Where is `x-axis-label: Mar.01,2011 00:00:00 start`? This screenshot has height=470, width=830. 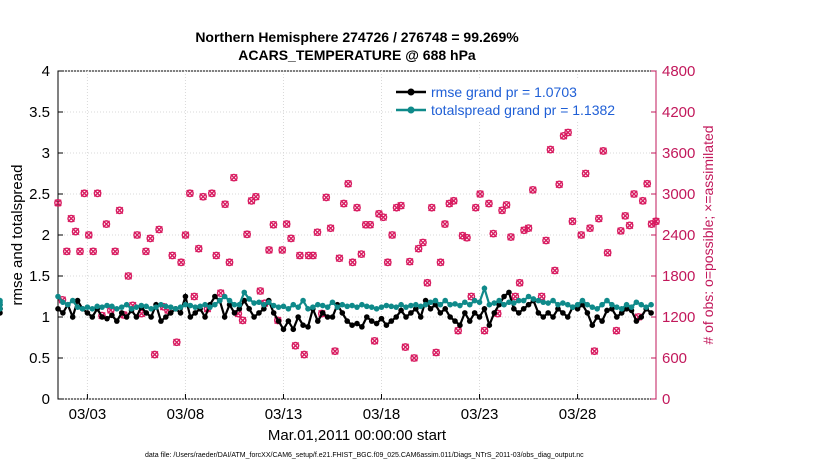 x-axis-label: Mar.01,2011 00:00:00 start is located at coordinates (357, 435).